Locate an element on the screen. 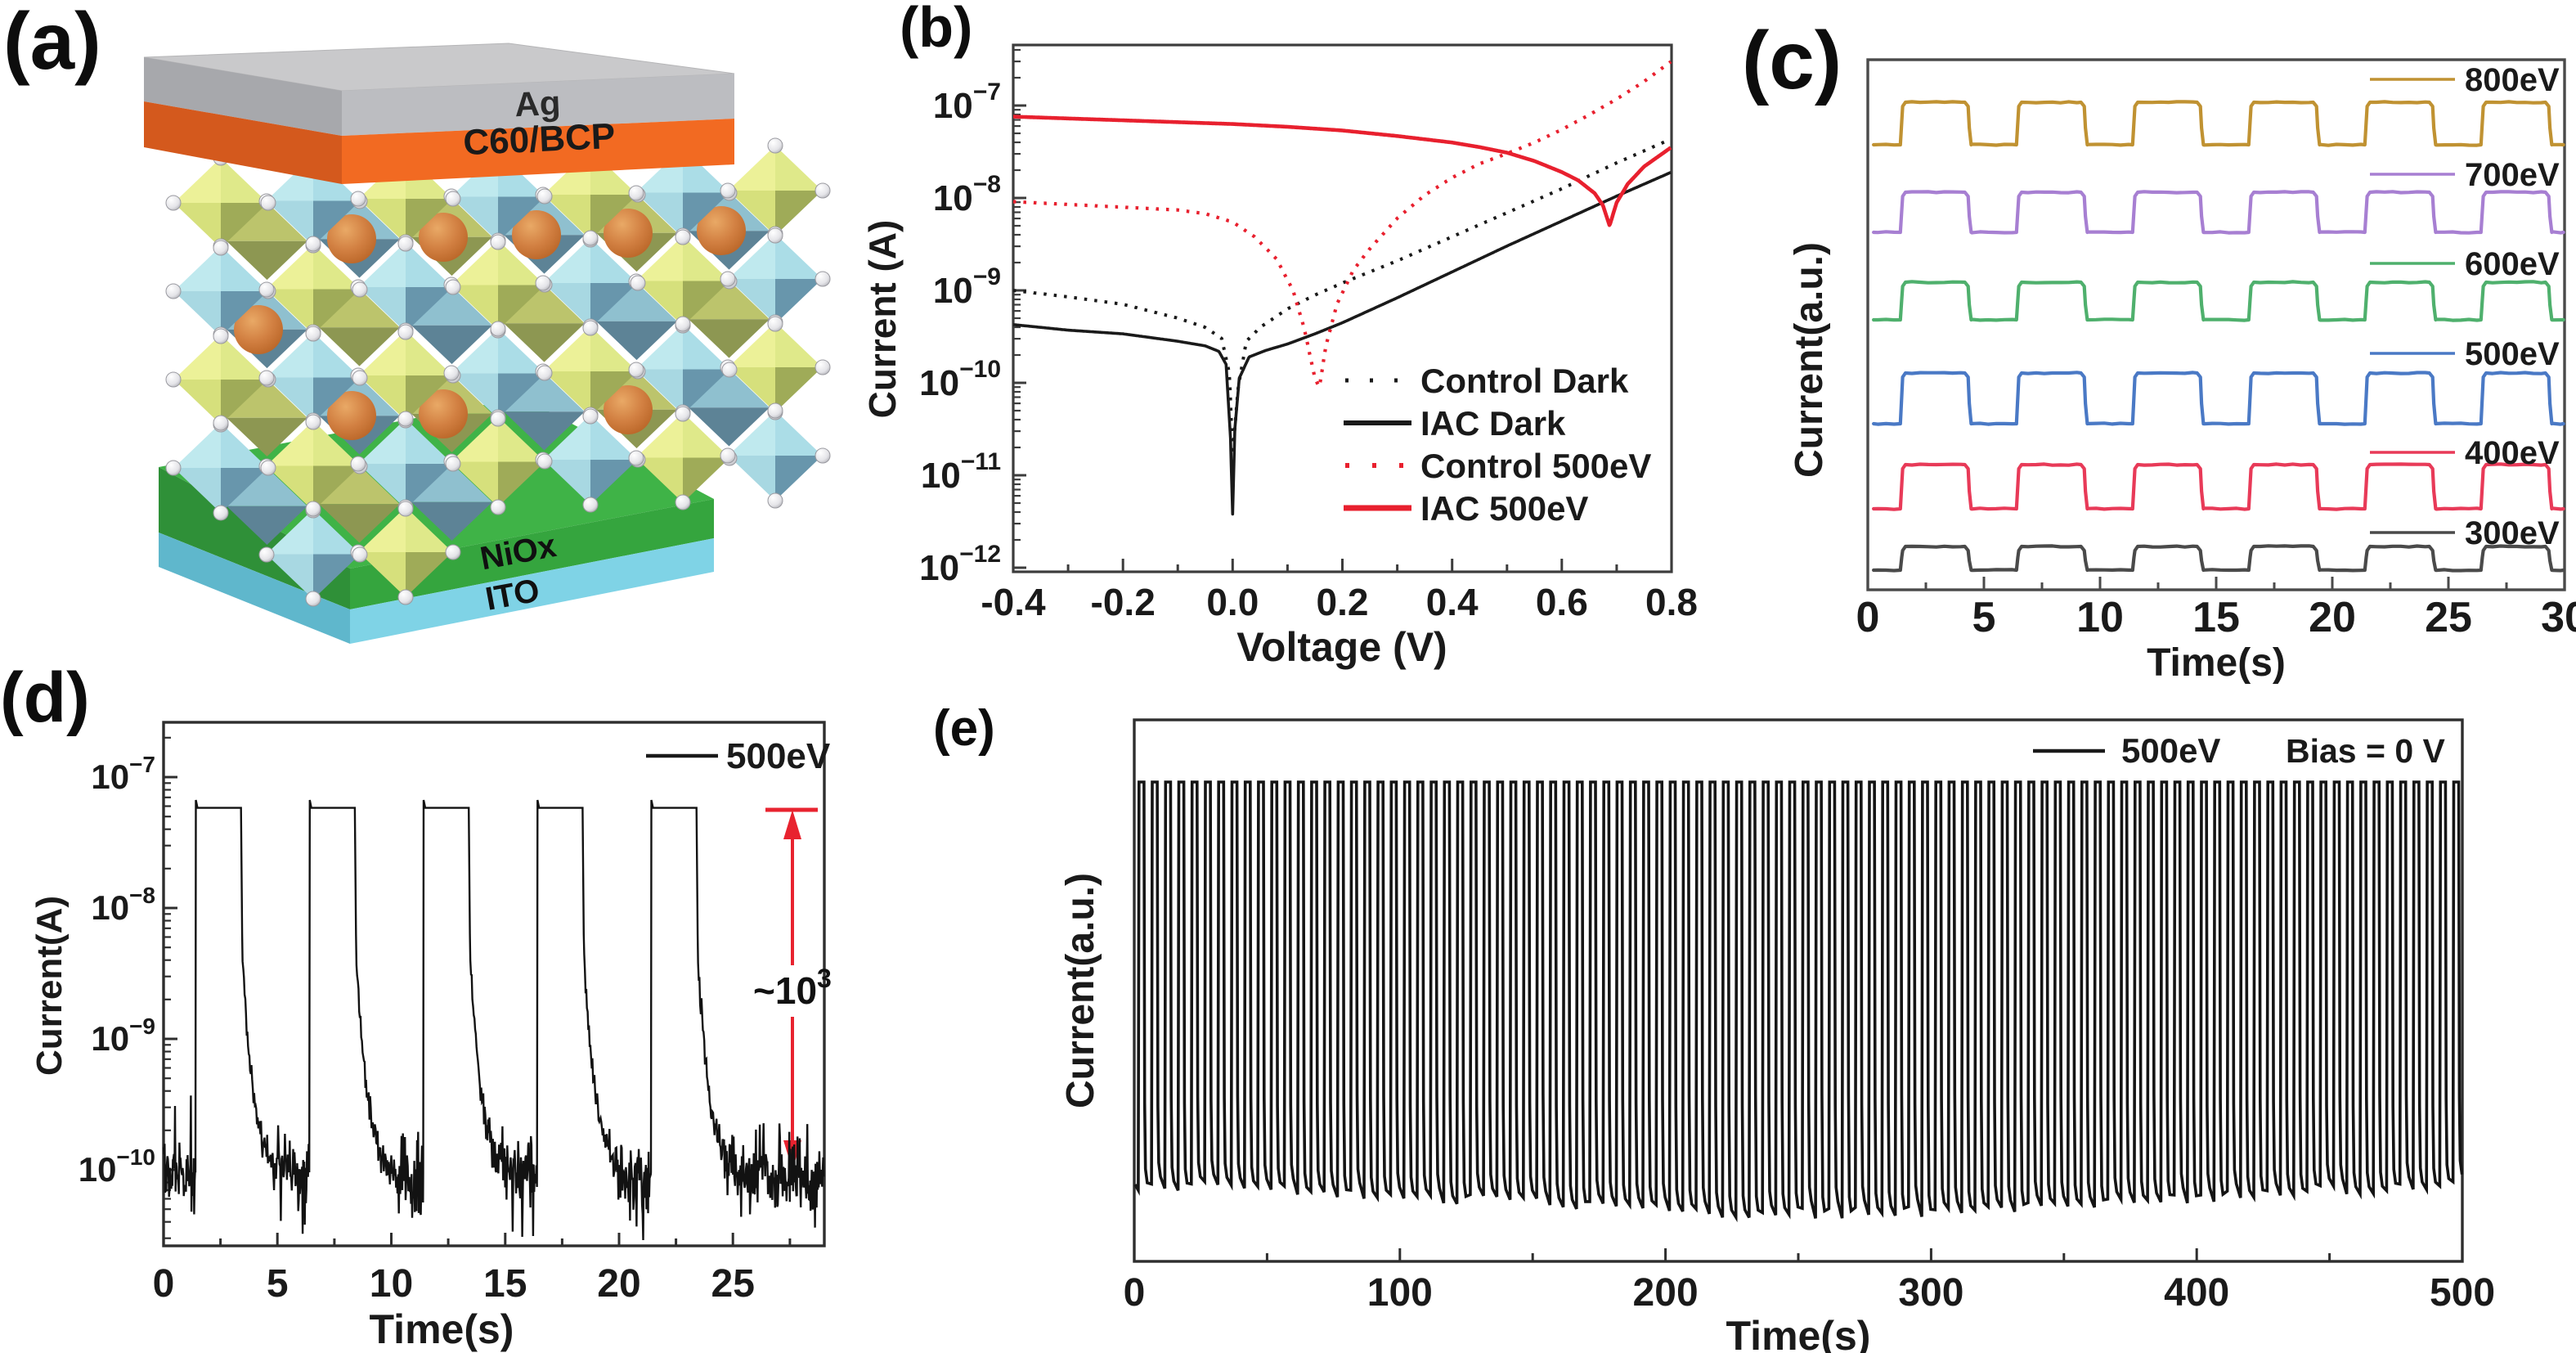 Image resolution: width=2576 pixels, height=1353 pixels. svg-text: 800eV is located at coordinates (2513, 80).